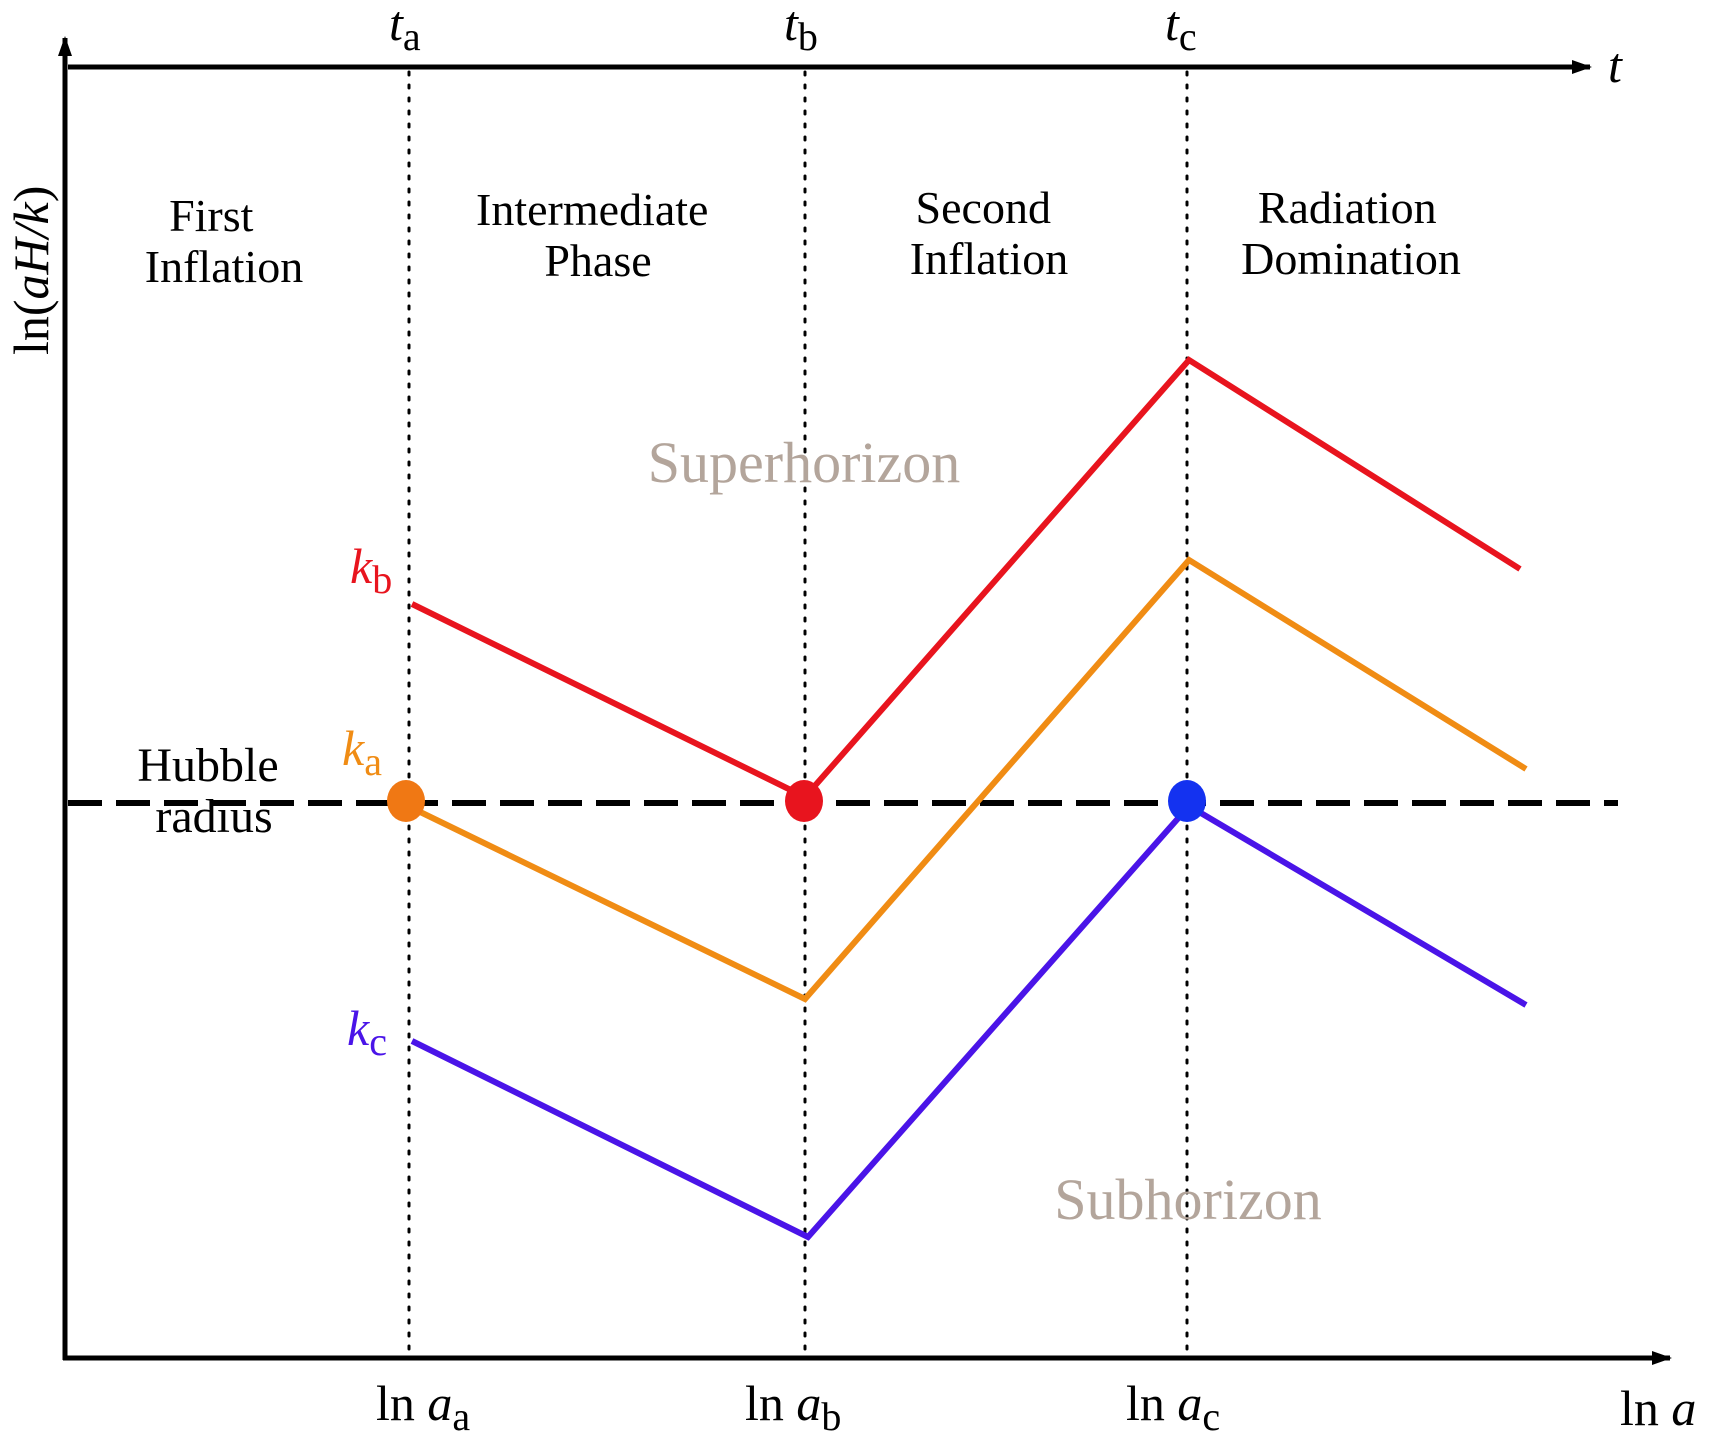 This screenshot has height=1436, width=1716. Describe the element at coordinates (406, 801) in the screenshot. I see `crossing-marker-ka` at that location.